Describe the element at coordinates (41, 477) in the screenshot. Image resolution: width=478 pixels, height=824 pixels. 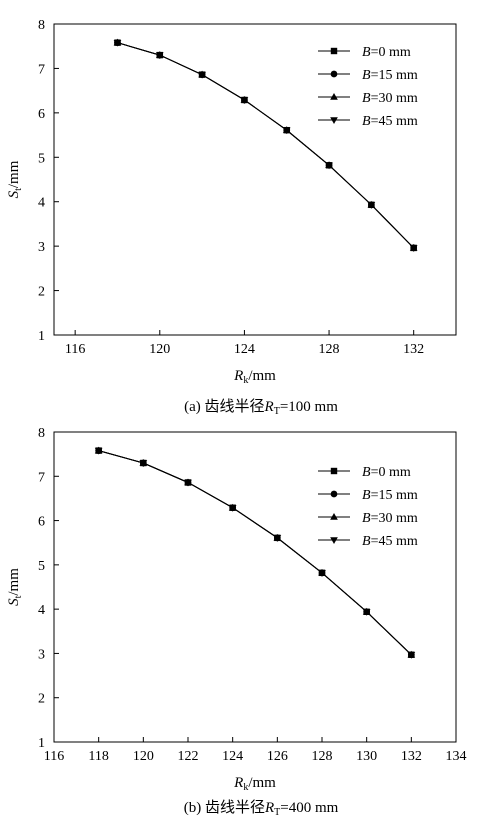
I see `y-tick-label-b-6: 7` at that location.